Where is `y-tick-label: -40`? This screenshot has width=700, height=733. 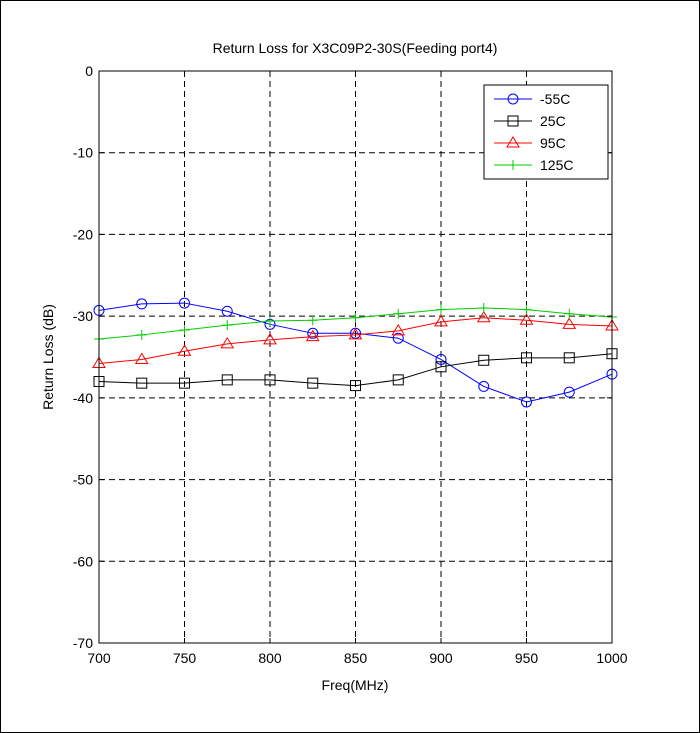 y-tick-label: -40 is located at coordinates (83, 398).